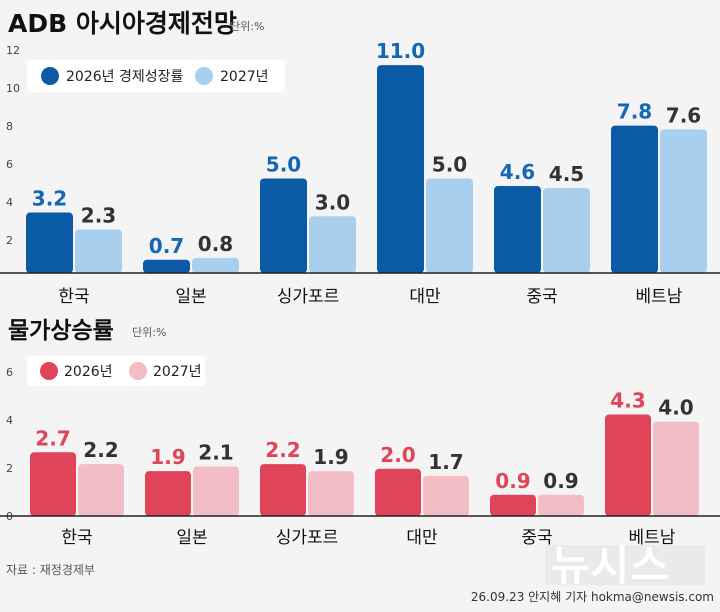 The width and height of the screenshot is (720, 612). Describe the element at coordinates (13, 145) in the screenshot. I see `gdp-y-axis: 2 4 6 8 10 12` at that location.